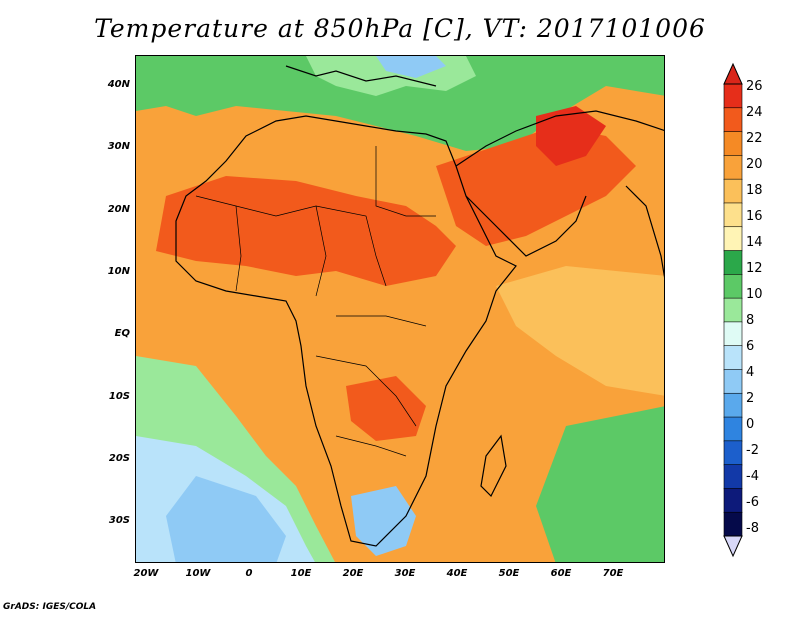  What do you see at coordinates (526, 226) in the screenshot?
I see `arabia-coastline` at bounding box center [526, 226].